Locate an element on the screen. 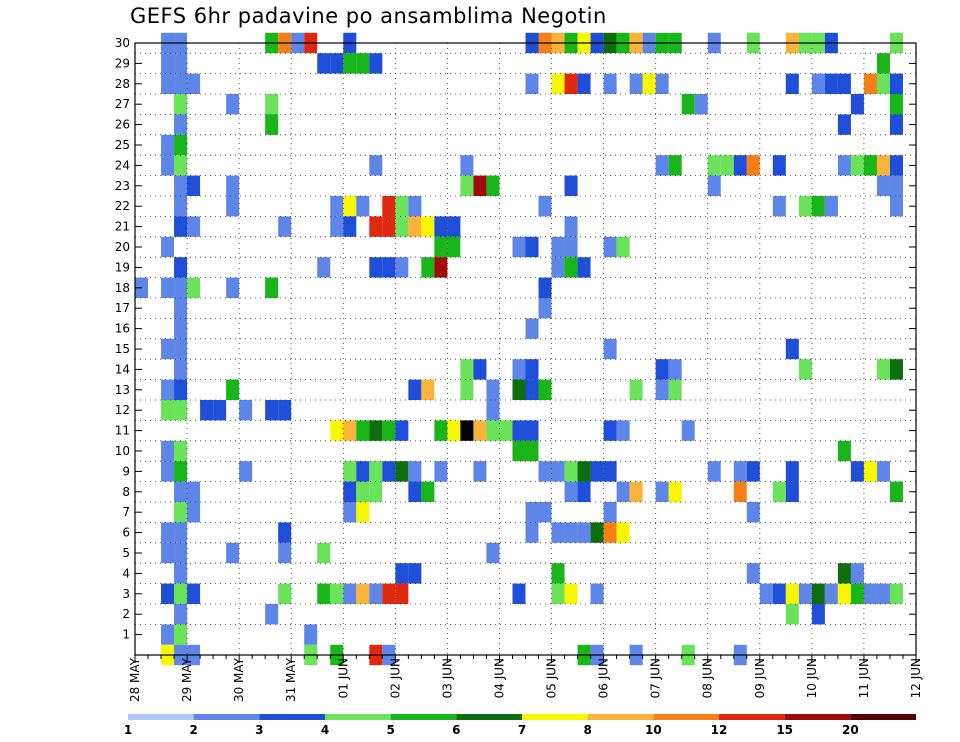 Image resolution: width=960 pixels, height=742 pixels. y-tick-label: 6 is located at coordinates (126, 533).